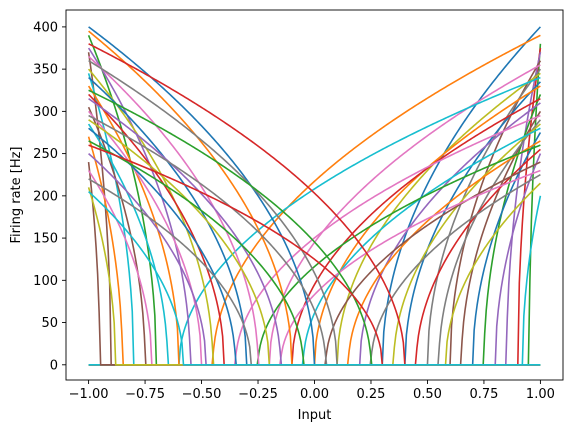 The width and height of the screenshot is (571, 432). Describe the element at coordinates (16, 194) in the screenshot. I see `y-axis-label: Firing rate [Hz]` at that location.